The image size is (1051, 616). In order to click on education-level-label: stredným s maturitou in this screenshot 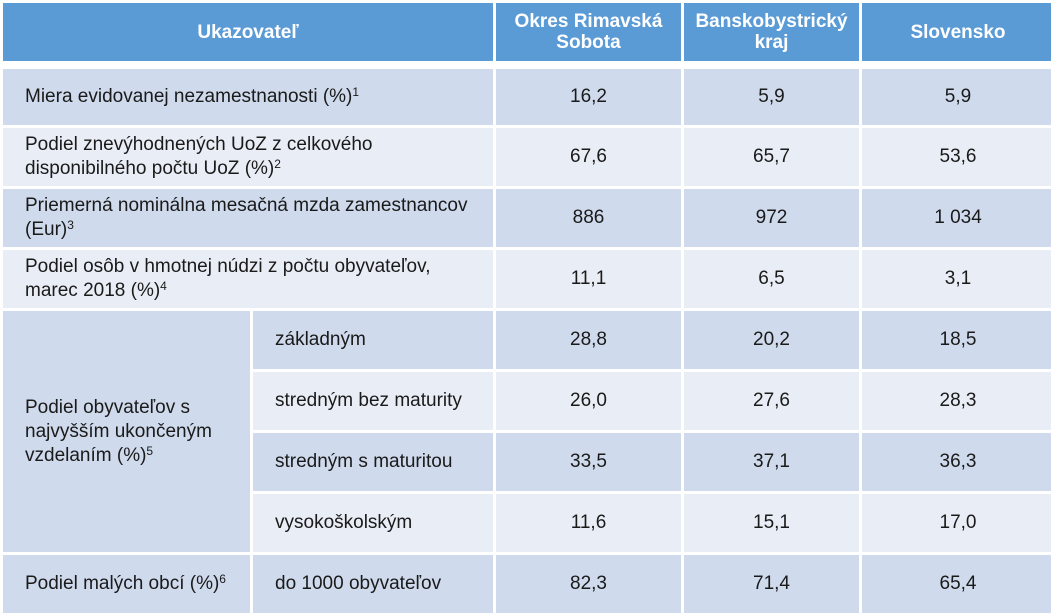, I will do `click(364, 461)`.